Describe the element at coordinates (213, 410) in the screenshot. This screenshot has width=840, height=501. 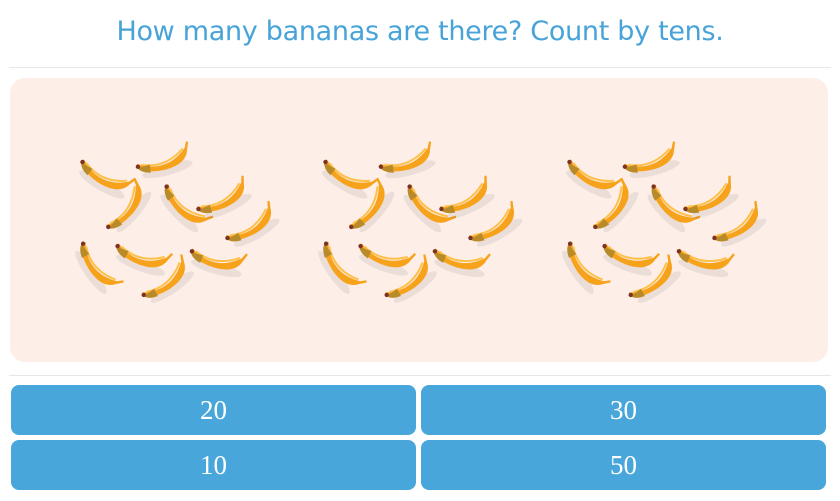
I see `answer-button-20: 20` at that location.